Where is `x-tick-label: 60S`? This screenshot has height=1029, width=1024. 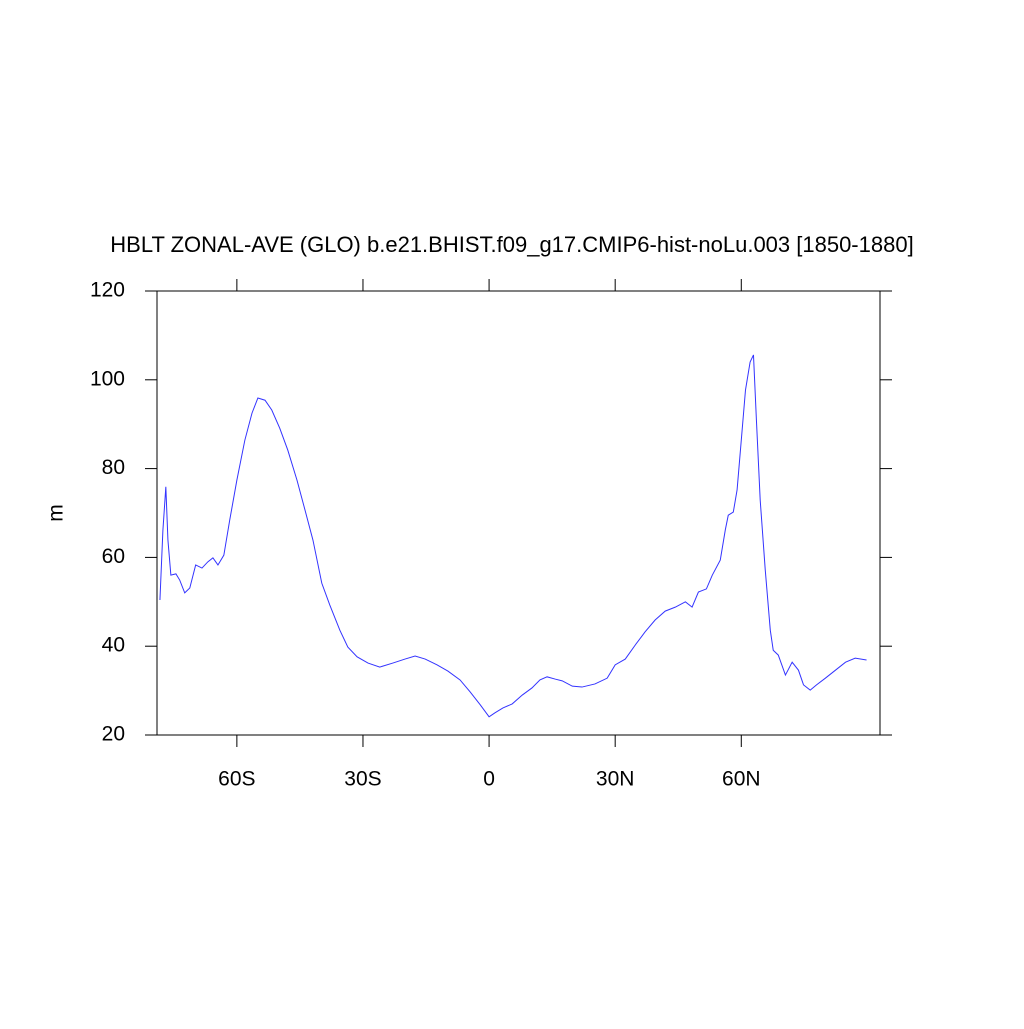 x-tick-label: 60S is located at coordinates (236, 779).